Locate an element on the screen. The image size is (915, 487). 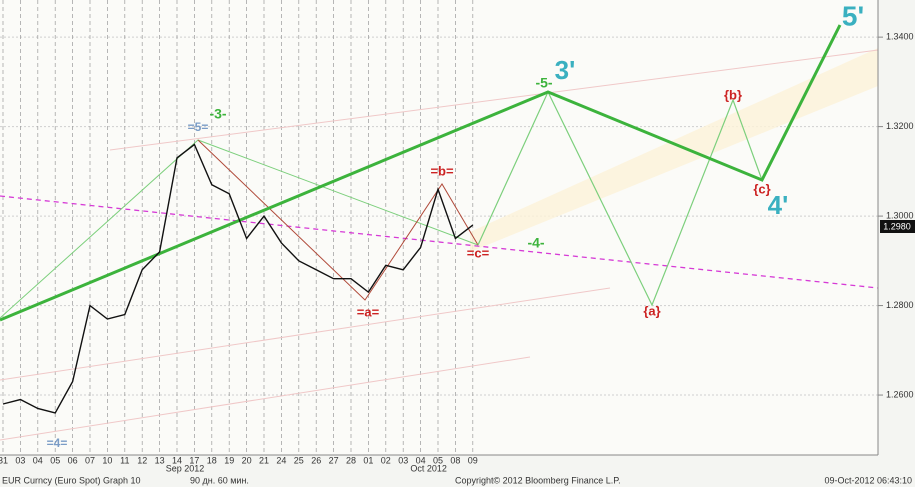
x-tick-label: 06 is located at coordinates (73, 460).